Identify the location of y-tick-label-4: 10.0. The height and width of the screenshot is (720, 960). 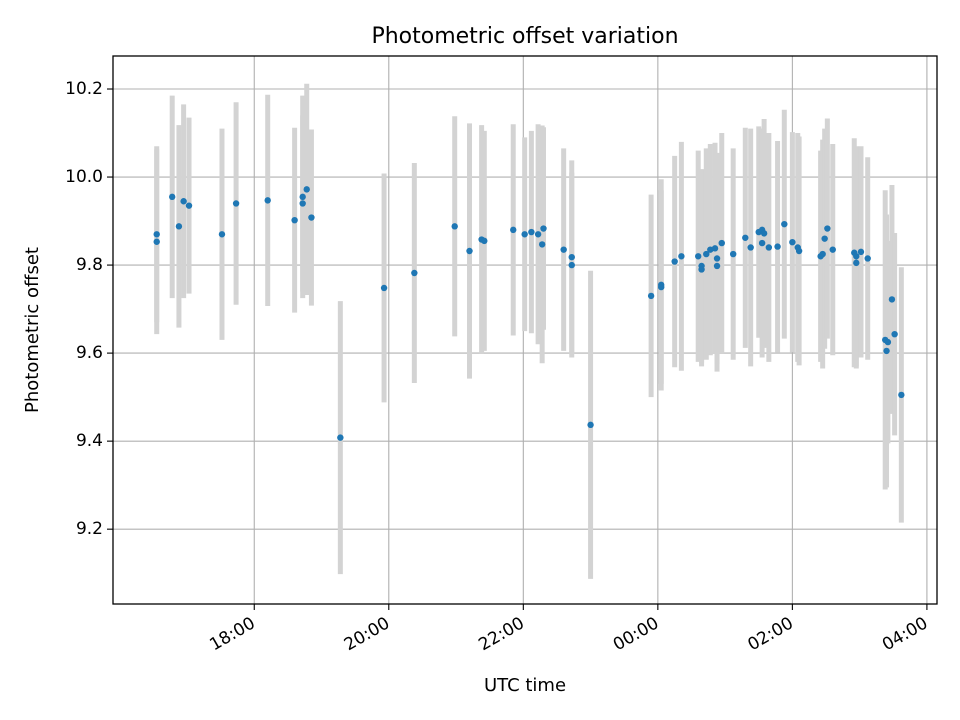
(84, 177).